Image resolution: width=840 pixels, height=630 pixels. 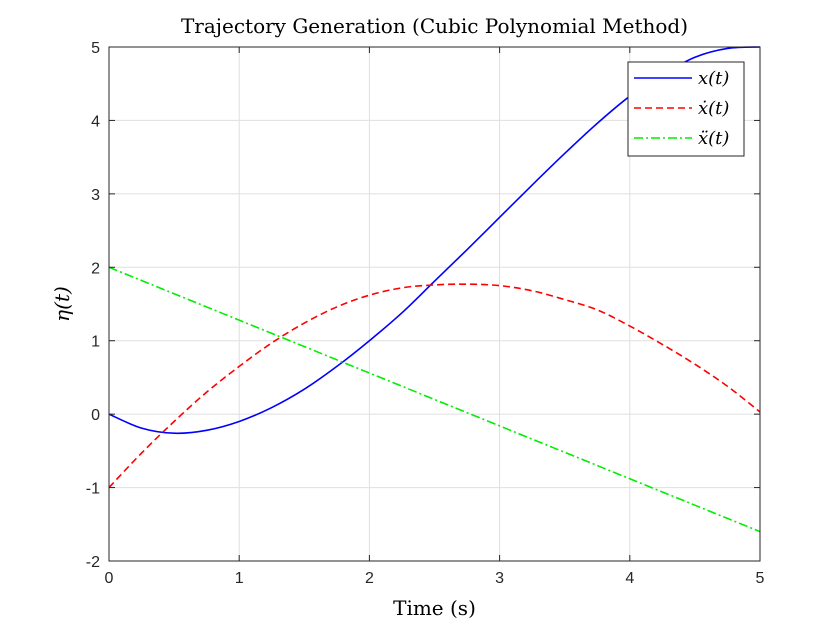 What do you see at coordinates (93, 489) in the screenshot?
I see `y-tick-label: -1` at bounding box center [93, 489].